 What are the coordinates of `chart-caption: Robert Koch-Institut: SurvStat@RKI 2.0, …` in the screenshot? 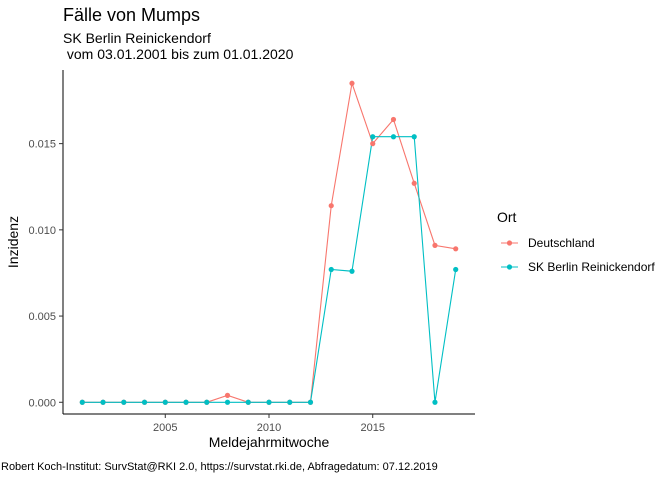 It's located at (219, 467).